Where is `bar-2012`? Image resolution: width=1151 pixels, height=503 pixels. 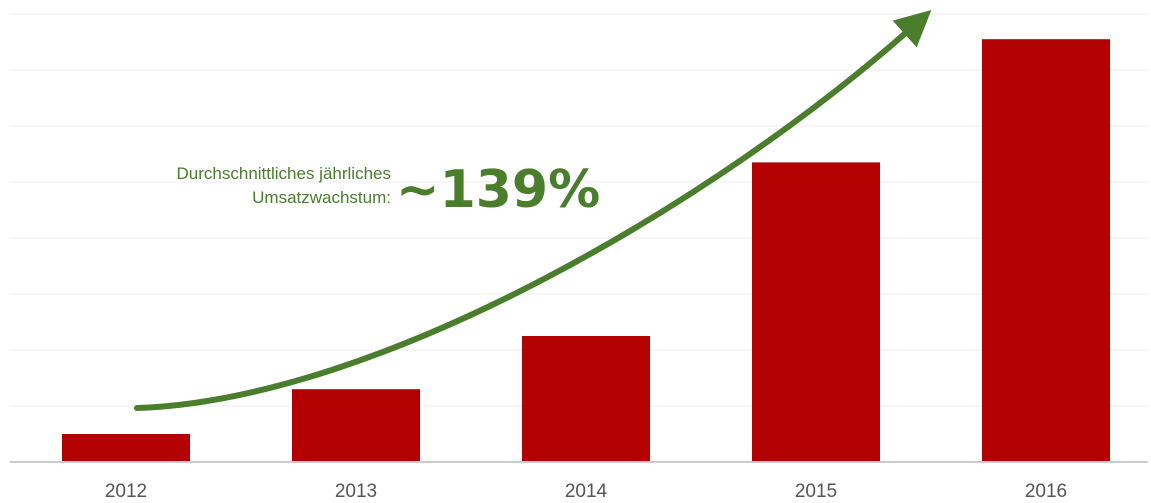 bar-2012 is located at coordinates (126, 448).